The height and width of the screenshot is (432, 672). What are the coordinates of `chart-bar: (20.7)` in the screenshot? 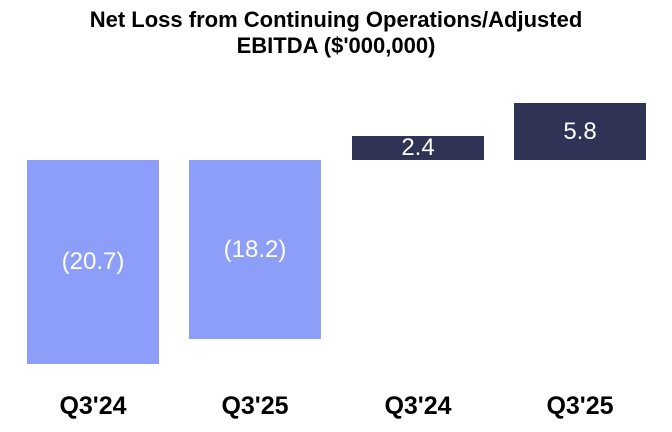 It's located at (93, 262).